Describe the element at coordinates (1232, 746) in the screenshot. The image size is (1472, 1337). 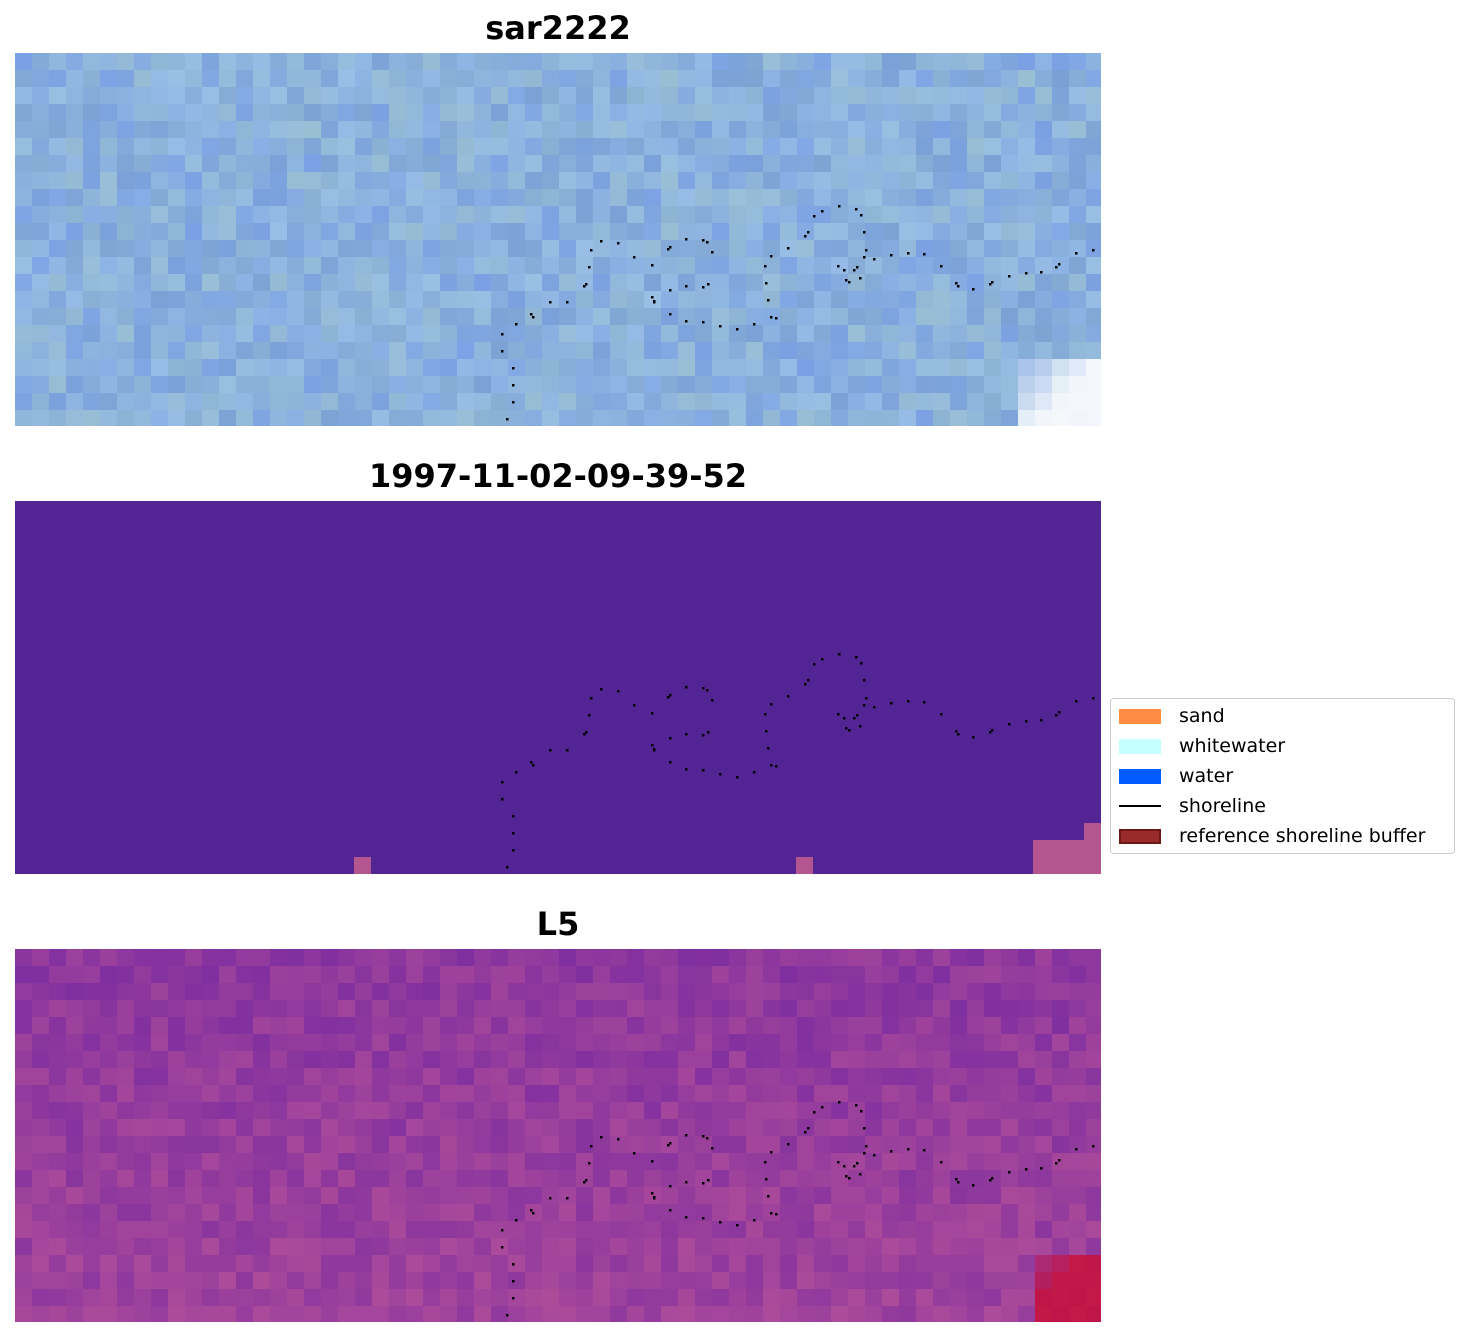
I see `legend-label-whitewater: whitewater` at that location.